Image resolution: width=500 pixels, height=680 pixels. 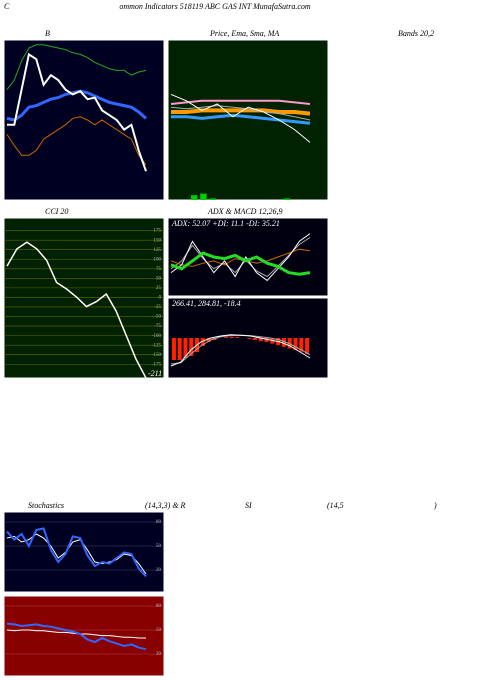 What do you see at coordinates (157, 307) in the screenshot?
I see `y-tick-label: -25` at bounding box center [157, 307].